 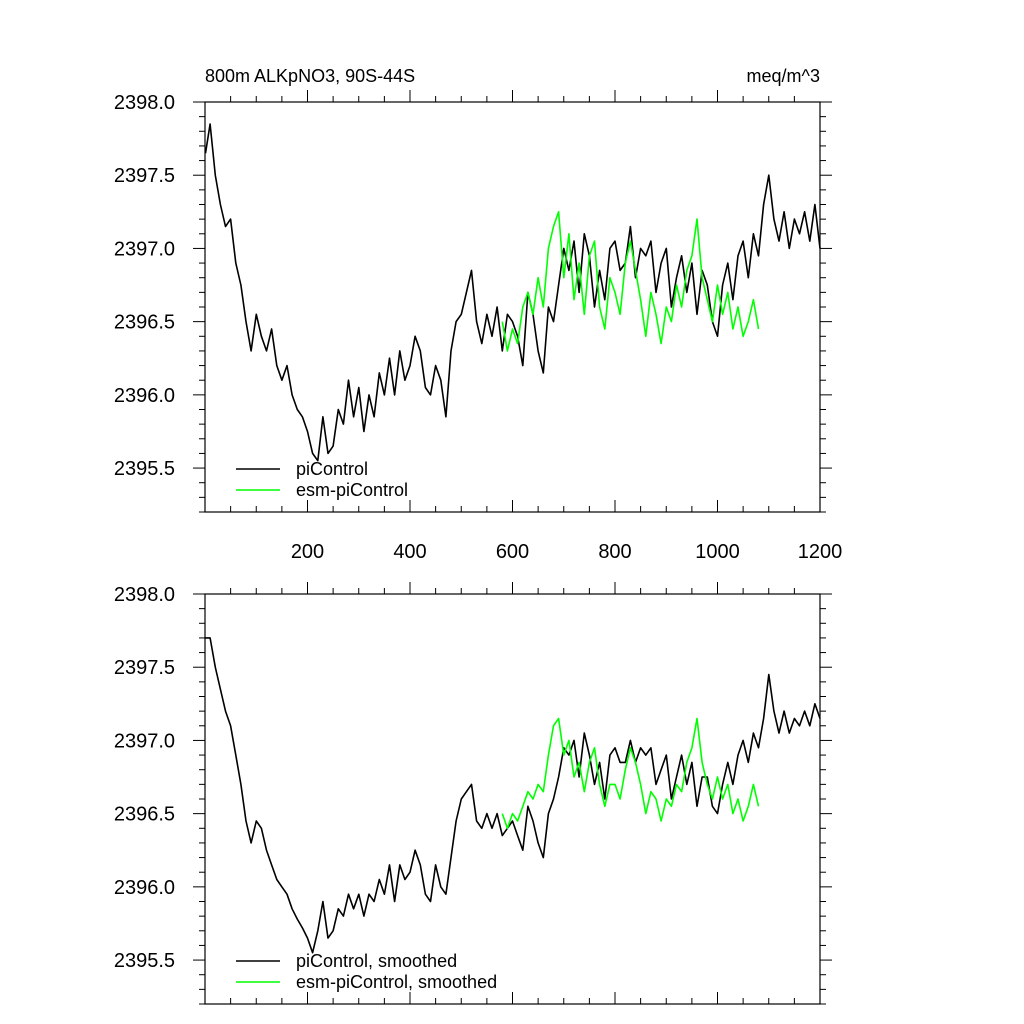 I want to click on units-label: meq/m^3, so click(x=783, y=76).